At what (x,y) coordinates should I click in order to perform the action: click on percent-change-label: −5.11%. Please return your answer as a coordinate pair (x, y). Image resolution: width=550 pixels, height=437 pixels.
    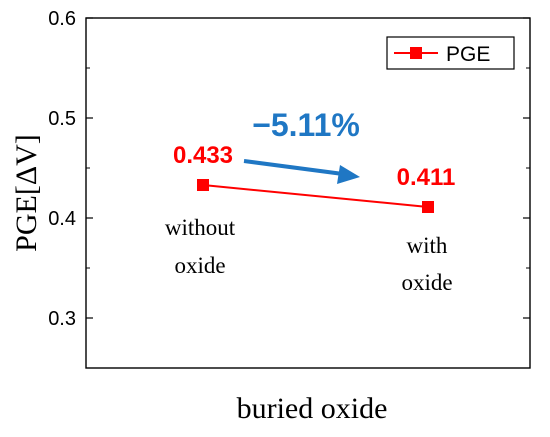
    Looking at the image, I should click on (306, 125).